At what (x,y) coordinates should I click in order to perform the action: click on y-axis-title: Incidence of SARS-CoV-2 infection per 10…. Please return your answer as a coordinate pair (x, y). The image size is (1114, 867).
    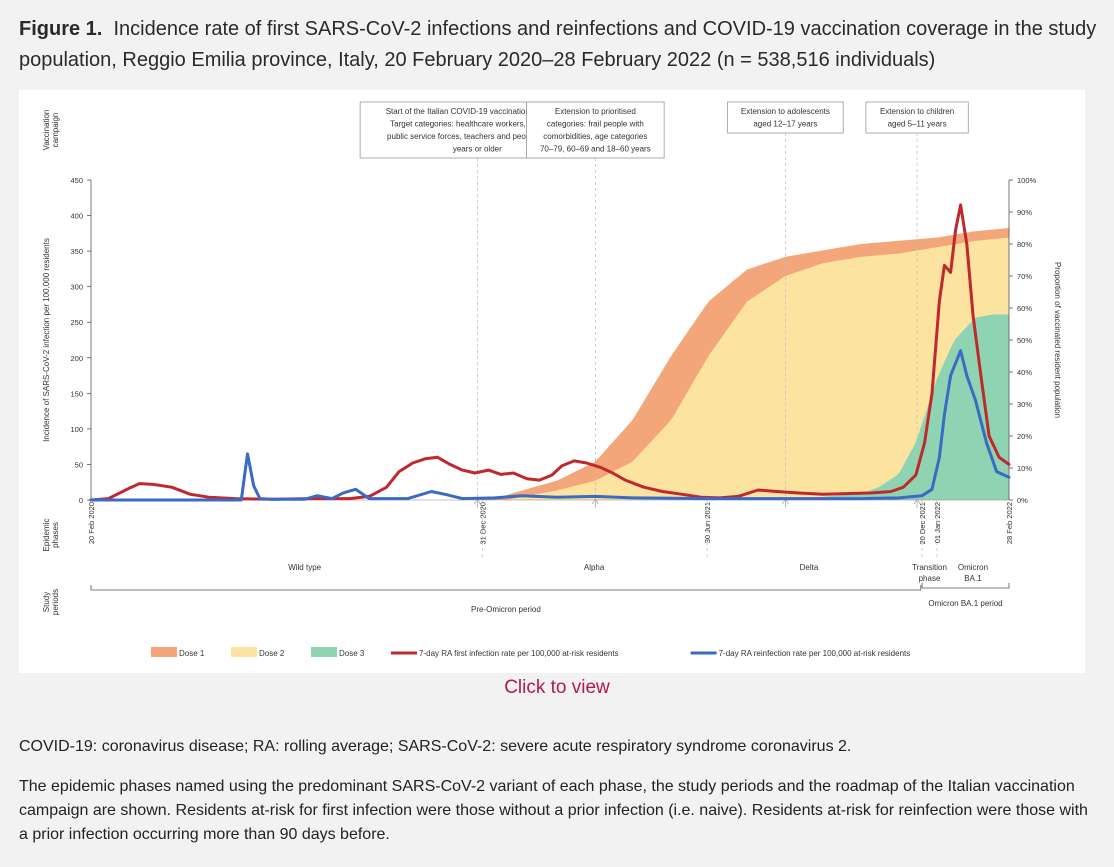
    Looking at the image, I should click on (46, 340).